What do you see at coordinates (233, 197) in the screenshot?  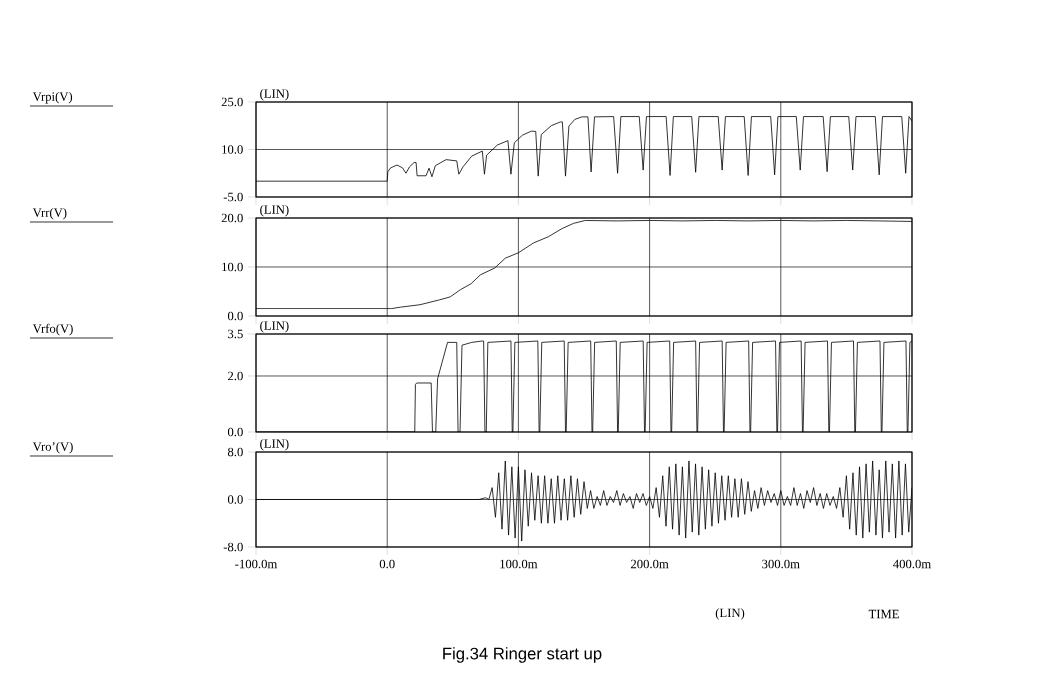 I see `y-tick-label: -5.0` at bounding box center [233, 197].